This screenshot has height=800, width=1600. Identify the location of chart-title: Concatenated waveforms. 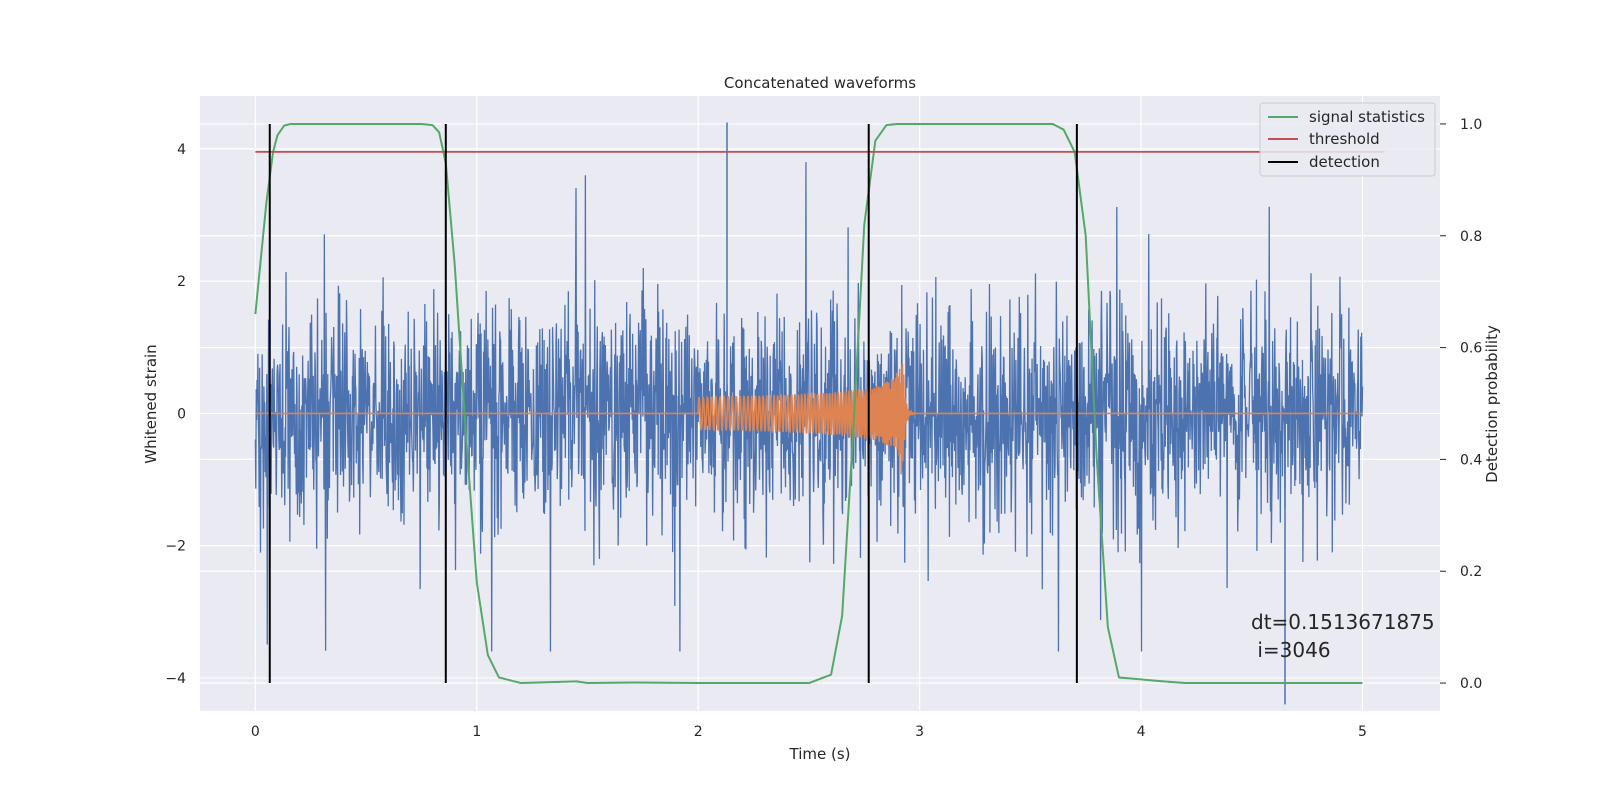
(820, 83).